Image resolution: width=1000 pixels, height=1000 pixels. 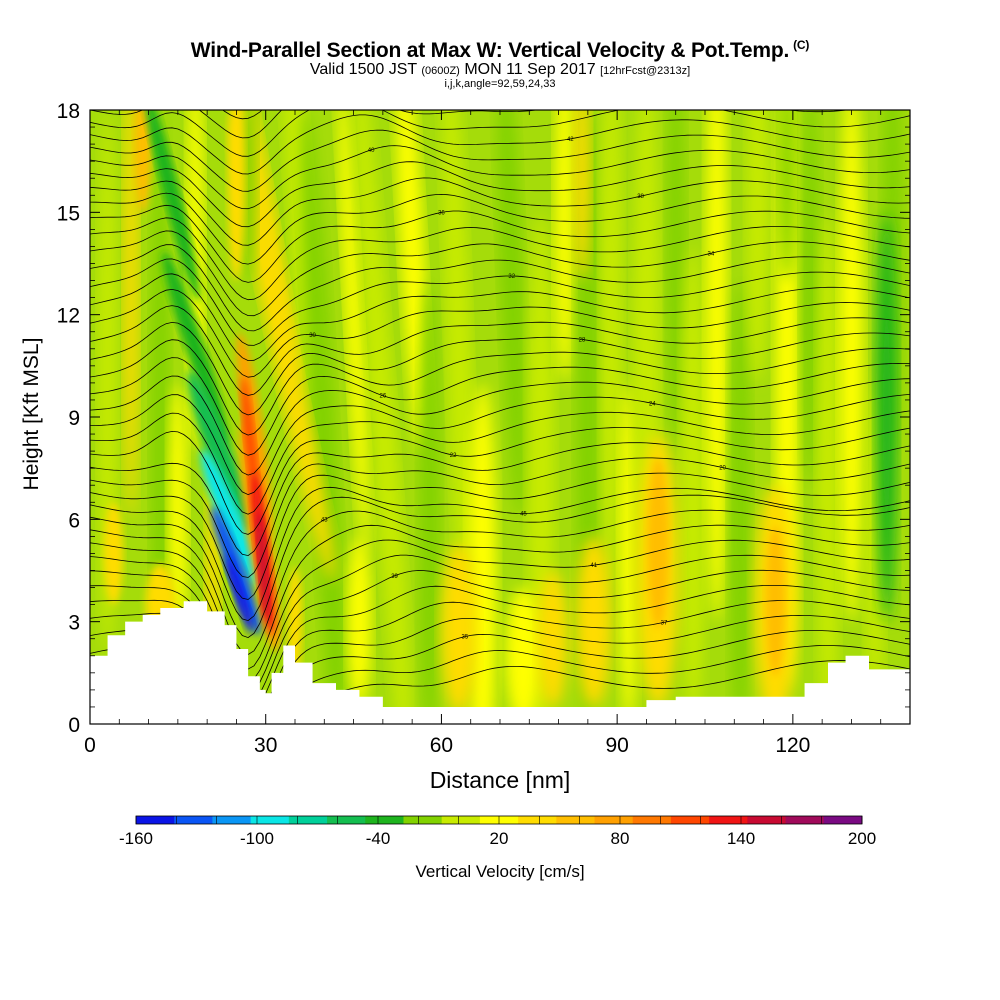 I want to click on y-tick-label: 3, so click(x=74, y=623).